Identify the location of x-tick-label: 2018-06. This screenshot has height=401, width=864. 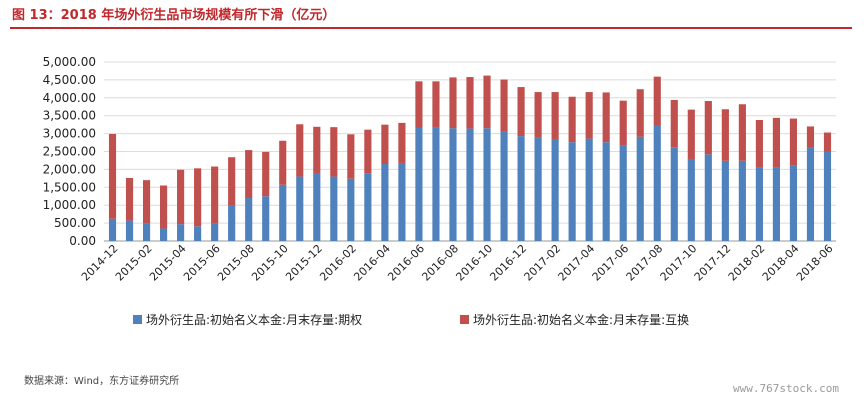
(815, 263).